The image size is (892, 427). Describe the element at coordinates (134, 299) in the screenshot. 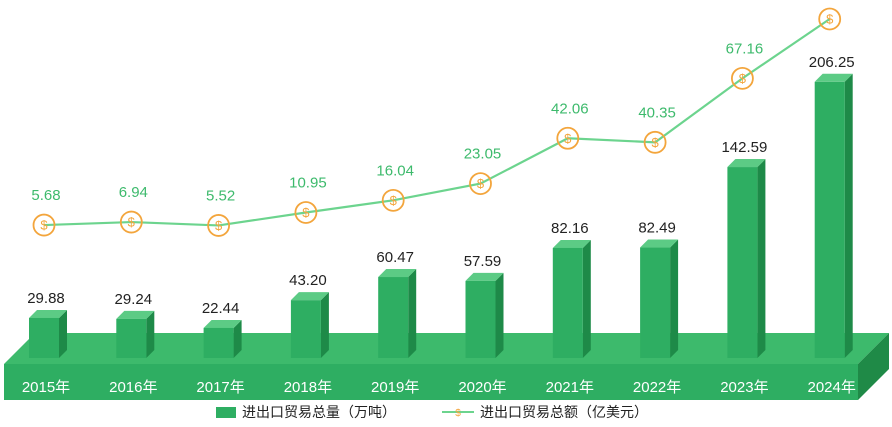

I see `bar-value-label: 29.24` at that location.